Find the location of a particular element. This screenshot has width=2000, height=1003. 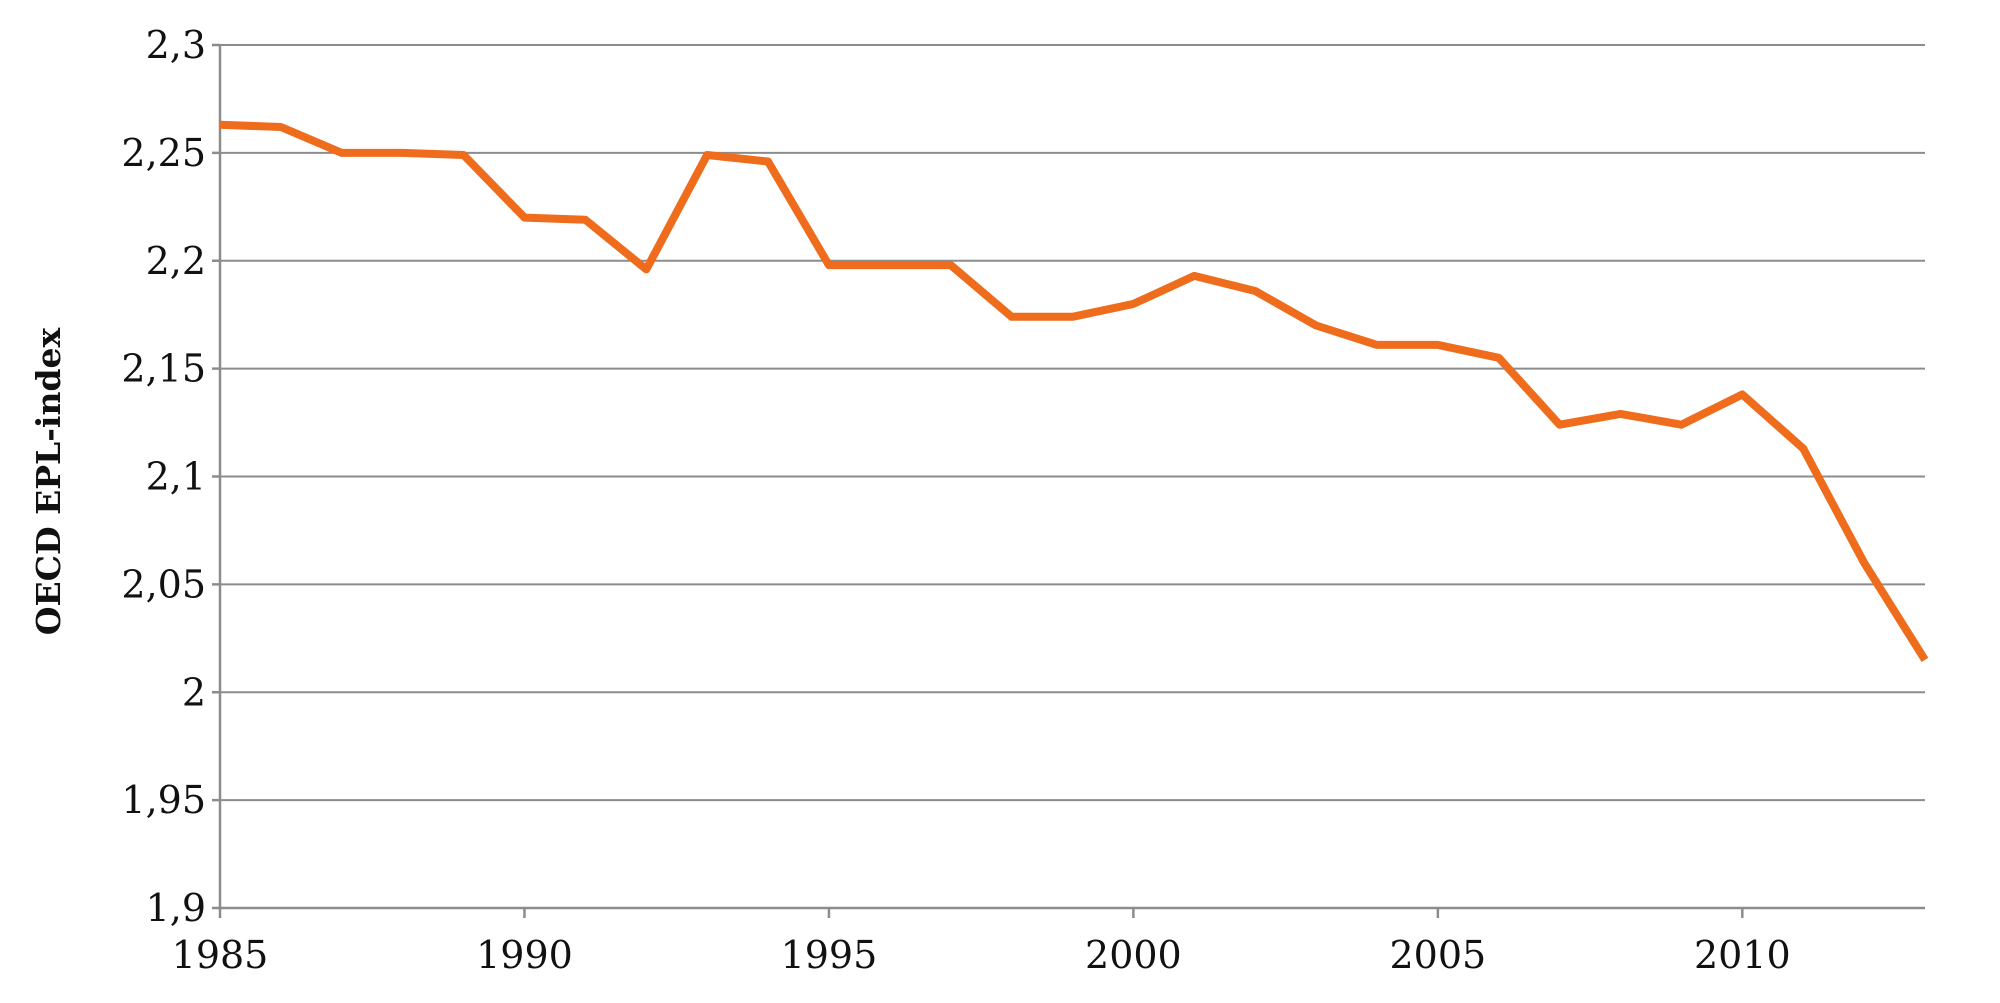

x-tick-label: 2005 is located at coordinates (1437, 955).